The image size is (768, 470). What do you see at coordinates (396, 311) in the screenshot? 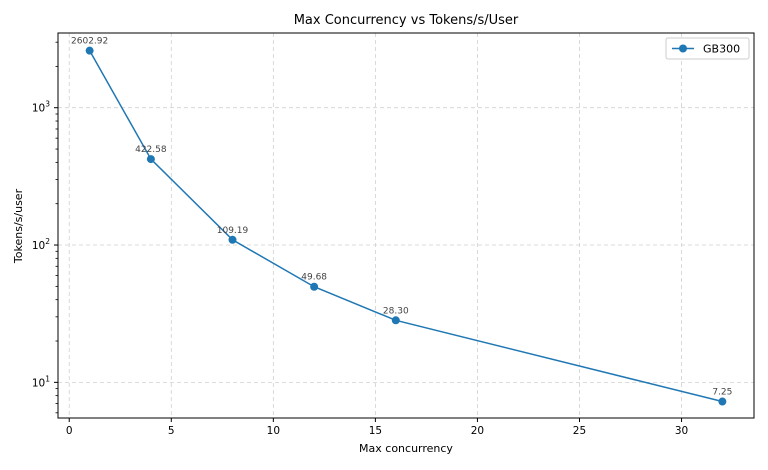
I see `data-label: 28.30` at bounding box center [396, 311].